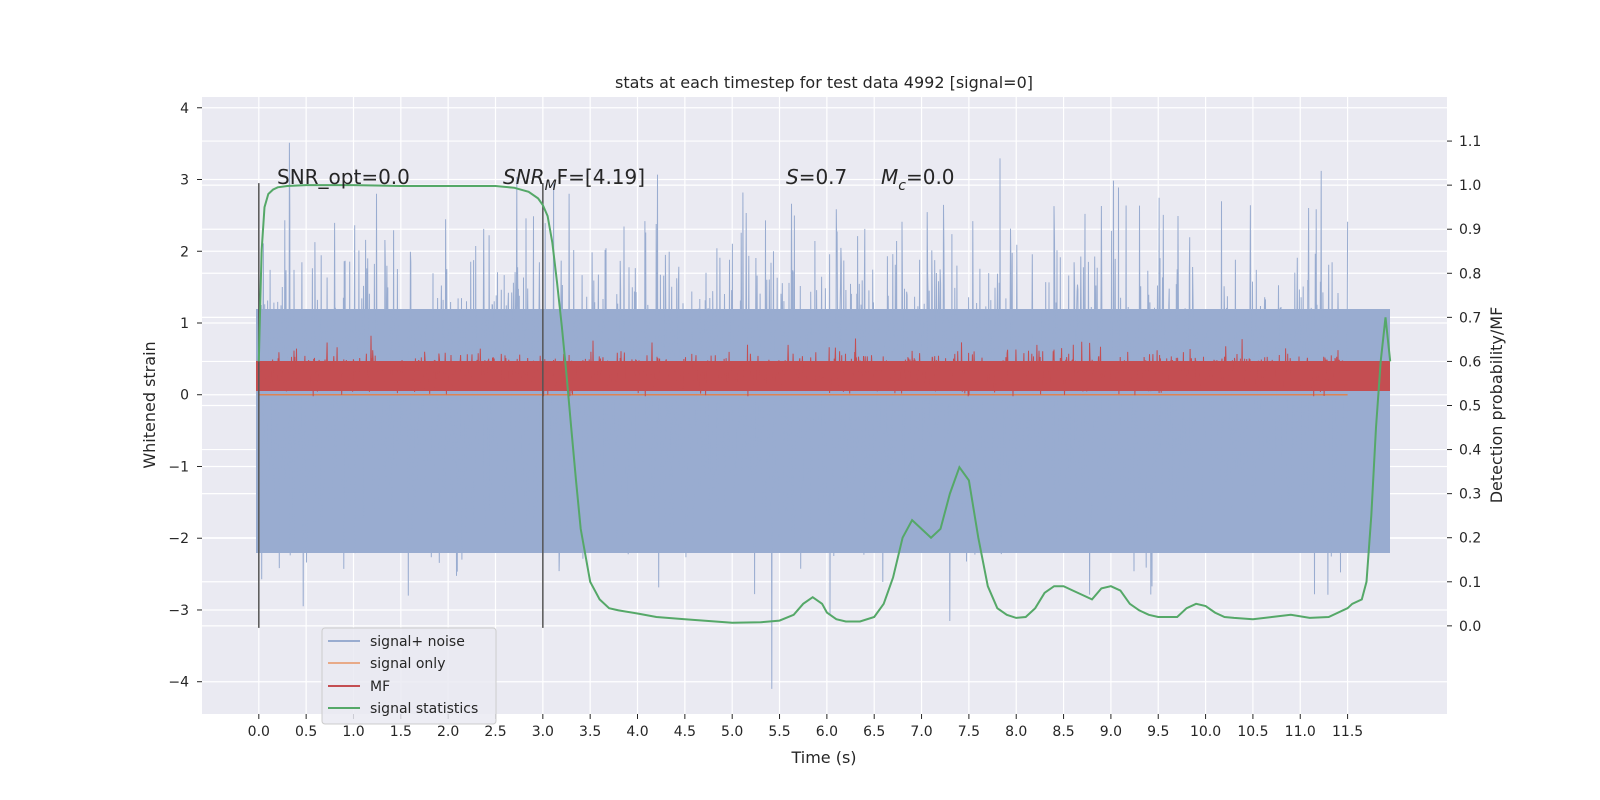 Image resolution: width=1600 pixels, height=800 pixels. I want to click on x-tick-label: 9.5, so click(1158, 732).